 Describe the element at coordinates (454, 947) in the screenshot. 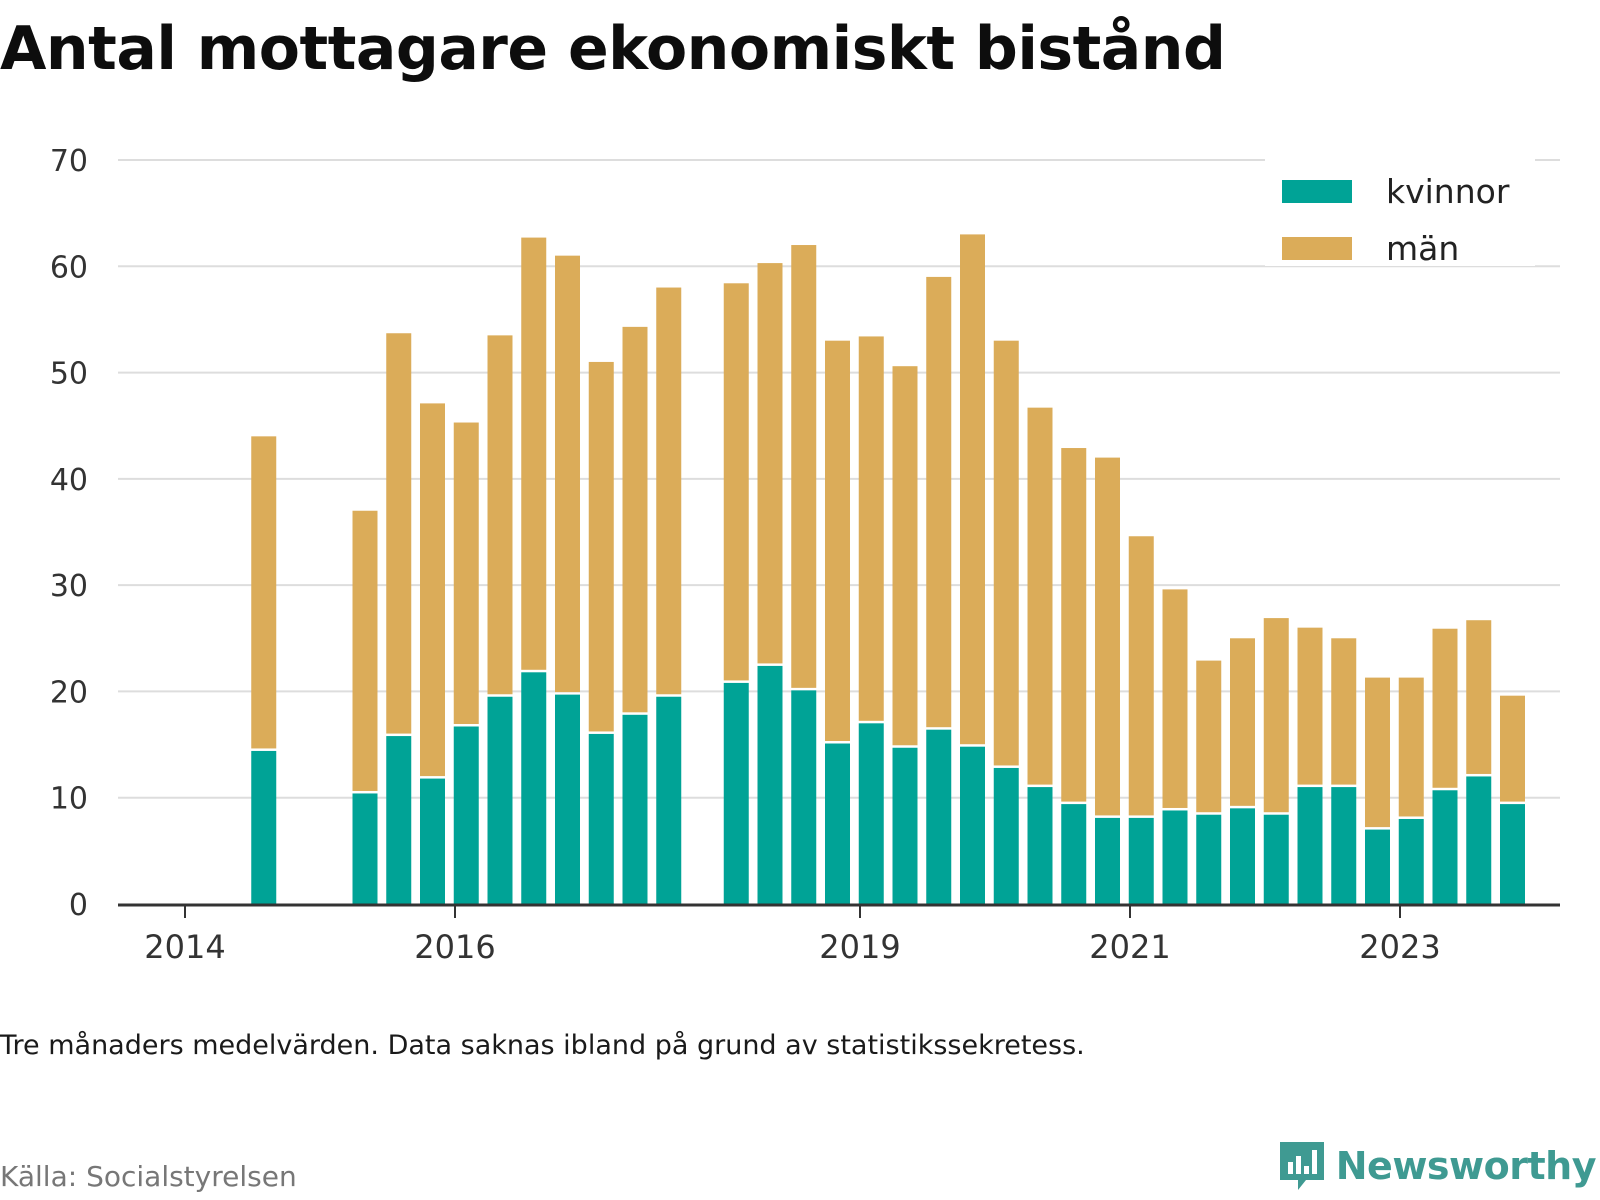

I see `x-tick-label: 2016` at that location.